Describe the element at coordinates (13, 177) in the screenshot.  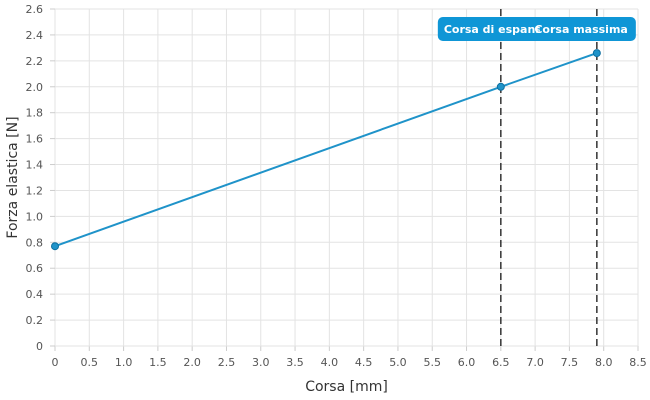
I see `y-axis-title: Forza elastica [N]` at that location.